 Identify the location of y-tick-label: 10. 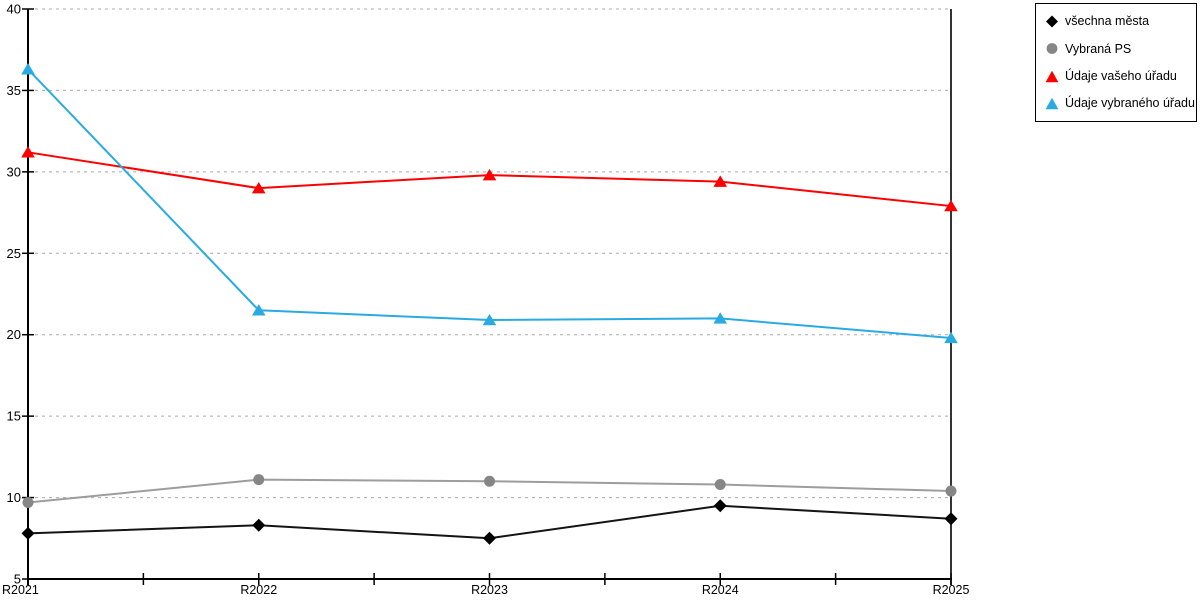
(14, 497).